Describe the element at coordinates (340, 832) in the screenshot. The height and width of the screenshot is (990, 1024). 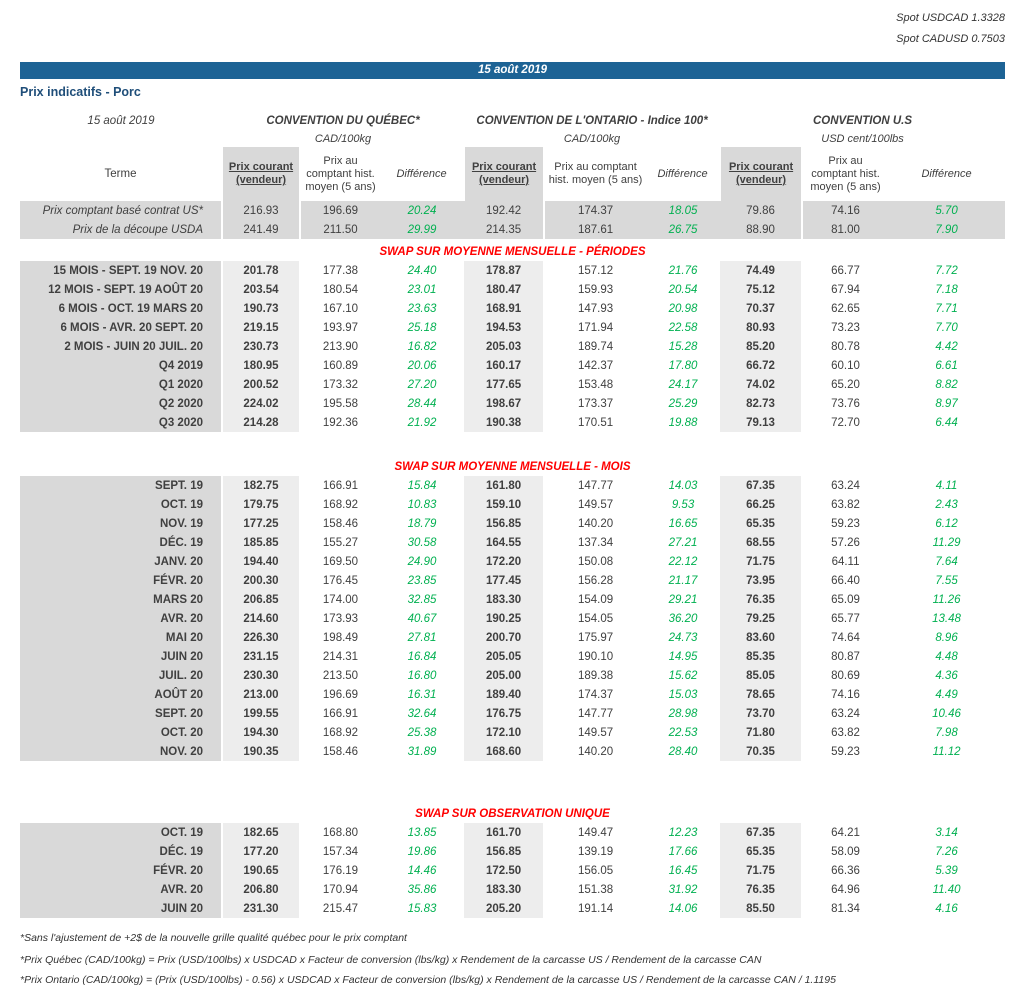
I see `prix-hist-value: 168.80` at that location.